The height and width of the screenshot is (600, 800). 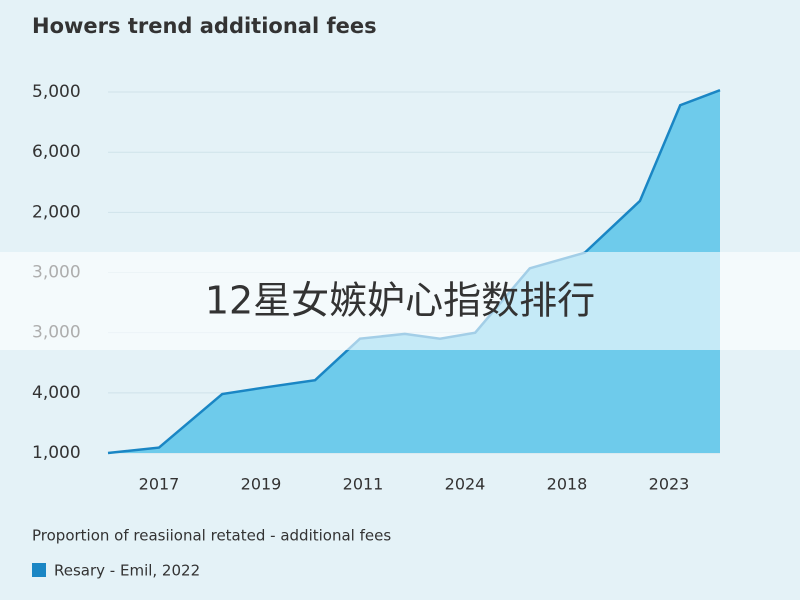 I want to click on x-tick-label: 2018, so click(x=567, y=484).